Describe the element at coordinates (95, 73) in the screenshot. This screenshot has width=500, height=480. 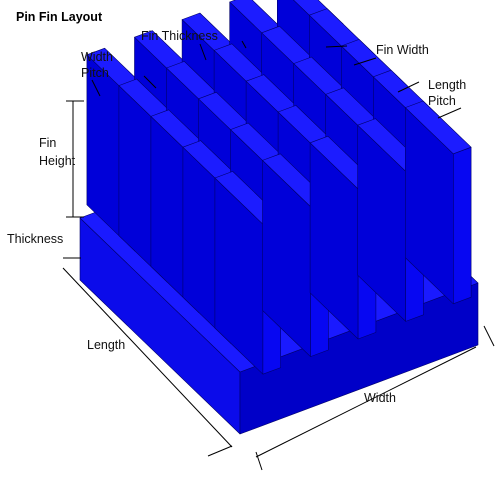
I see `width-pitch-label-line2: Pitch` at that location.